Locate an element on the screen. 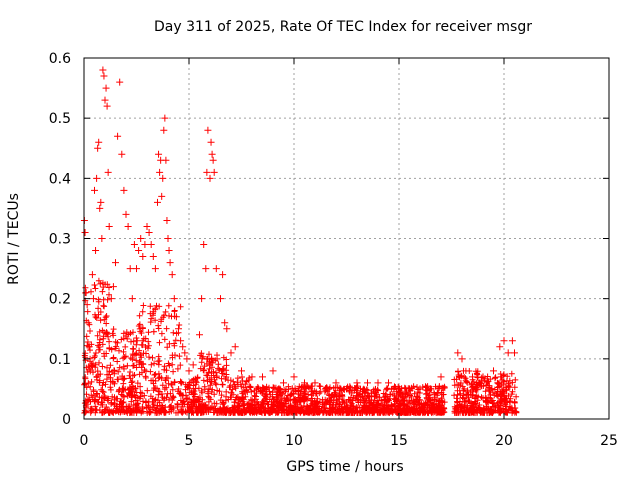 The image size is (640, 480). y-tick-label: 0.1 is located at coordinates (60, 360).